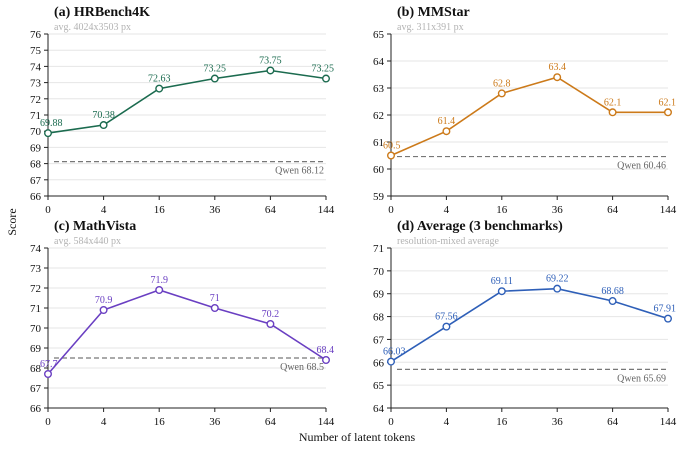 The image size is (690, 455). I want to click on data-label: 69.22, so click(557, 279).